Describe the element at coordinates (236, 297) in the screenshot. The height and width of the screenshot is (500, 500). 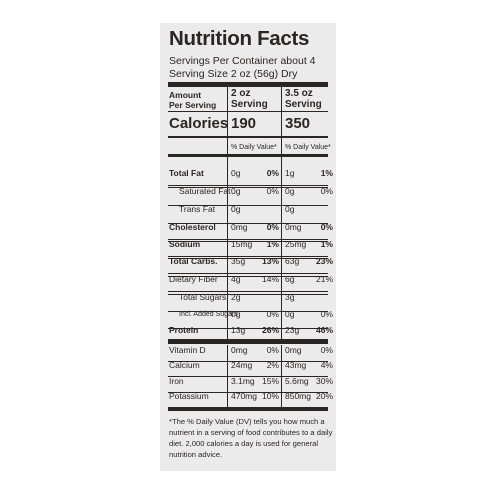
I see `col1-amount: 2g` at that location.